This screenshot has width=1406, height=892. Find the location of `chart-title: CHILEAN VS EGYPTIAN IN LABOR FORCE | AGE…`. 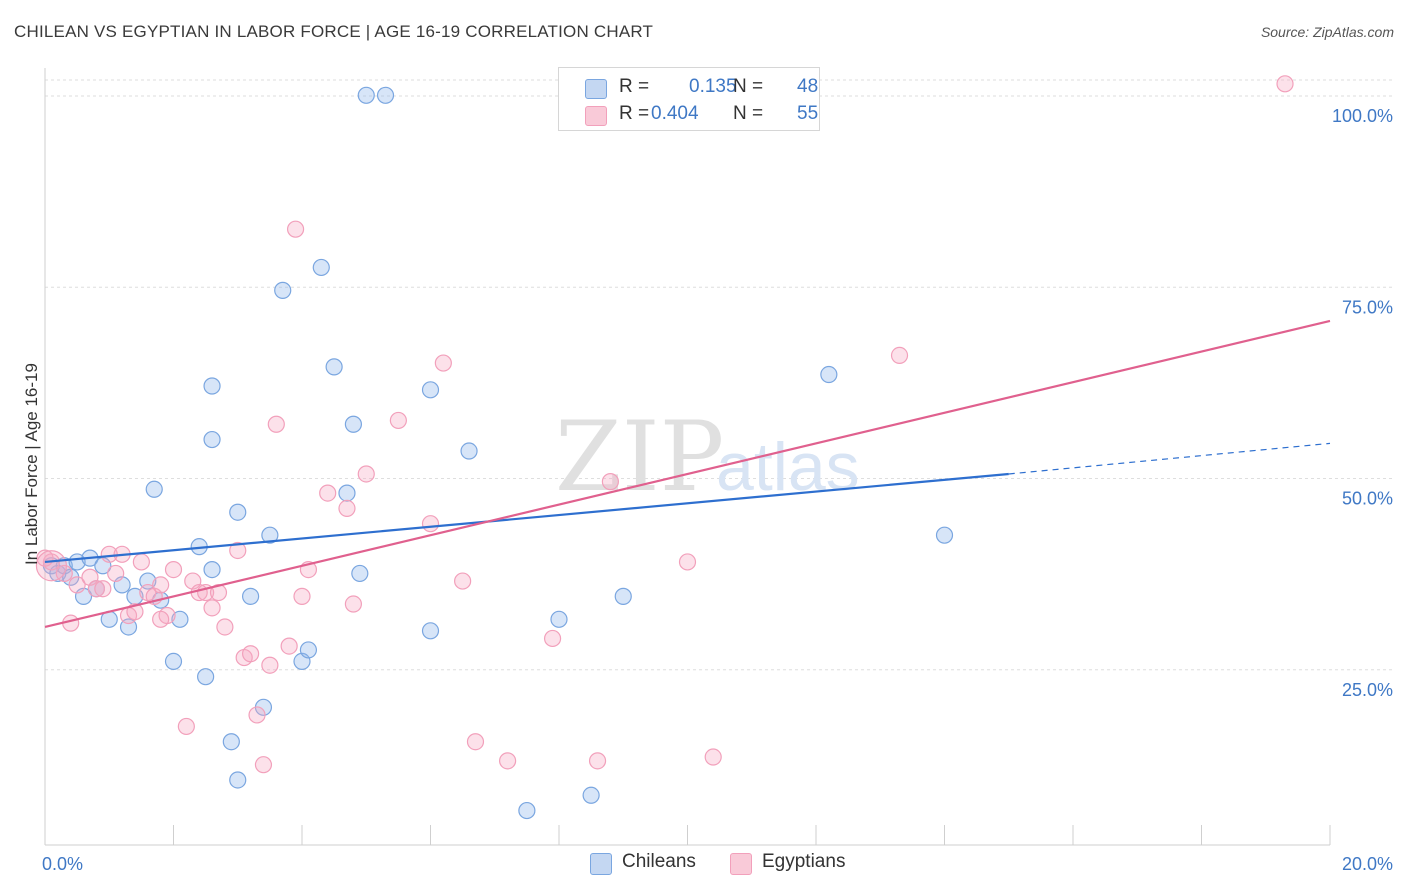

chart-title: CHILEAN VS EGYPTIAN IN LABOR FORCE | AGE… is located at coordinates (334, 31).